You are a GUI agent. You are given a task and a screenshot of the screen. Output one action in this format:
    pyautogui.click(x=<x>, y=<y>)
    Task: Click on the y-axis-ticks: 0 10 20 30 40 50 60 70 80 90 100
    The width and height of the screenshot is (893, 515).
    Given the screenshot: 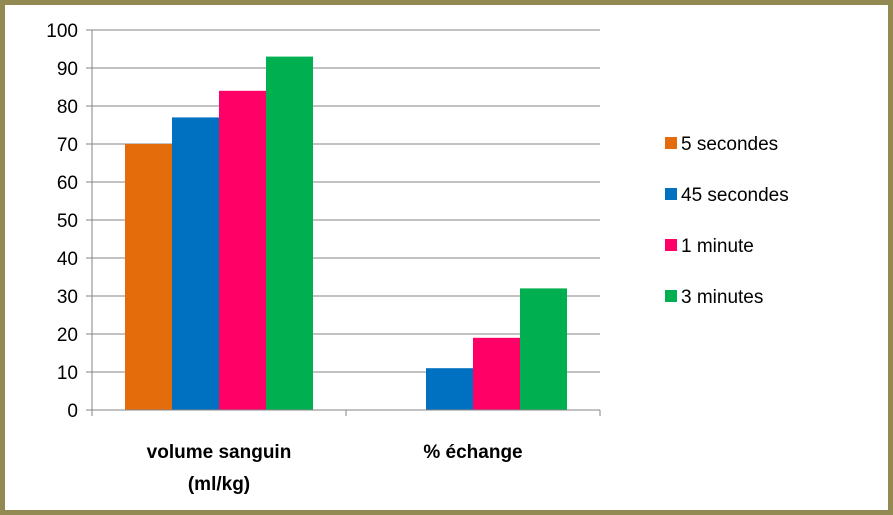 What is the action you would take?
    pyautogui.click(x=62, y=221)
    